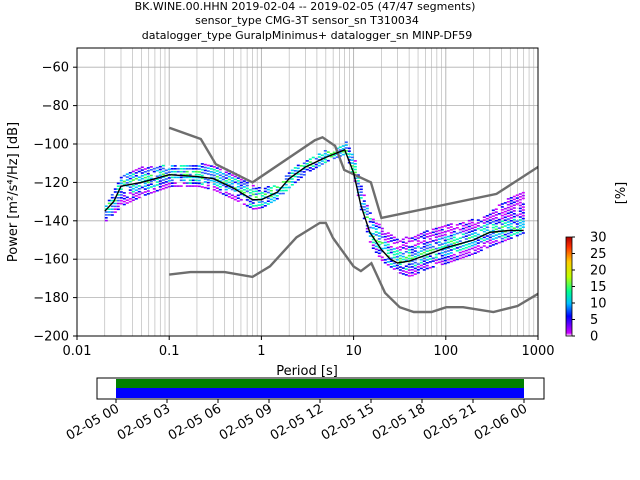 The height and width of the screenshot is (480, 640). I want to click on colorbar-tick-label: 25, so click(598, 254).